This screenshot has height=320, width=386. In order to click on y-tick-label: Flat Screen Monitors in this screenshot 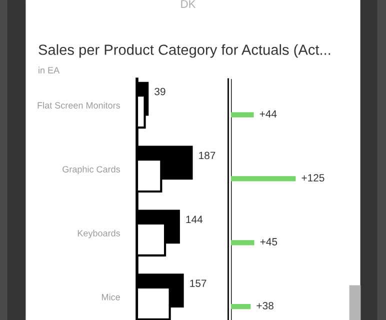, I will do `click(79, 105)`.